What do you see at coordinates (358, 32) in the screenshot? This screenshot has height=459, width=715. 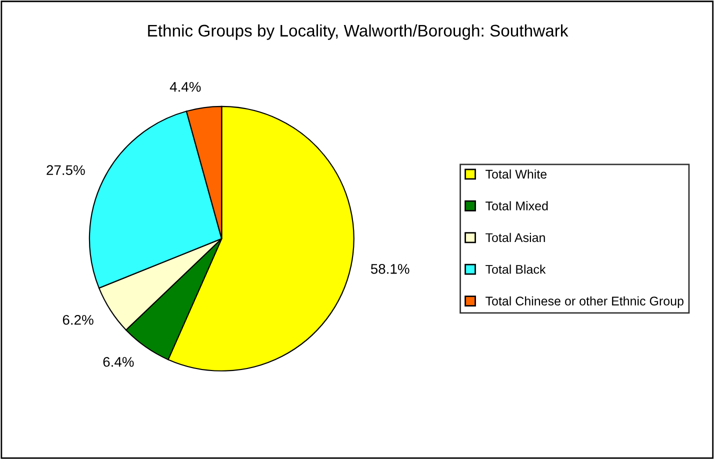 I see `chart-title: Ethnic Groups by Locality, Walworth/Borough: Southwark` at bounding box center [358, 32].